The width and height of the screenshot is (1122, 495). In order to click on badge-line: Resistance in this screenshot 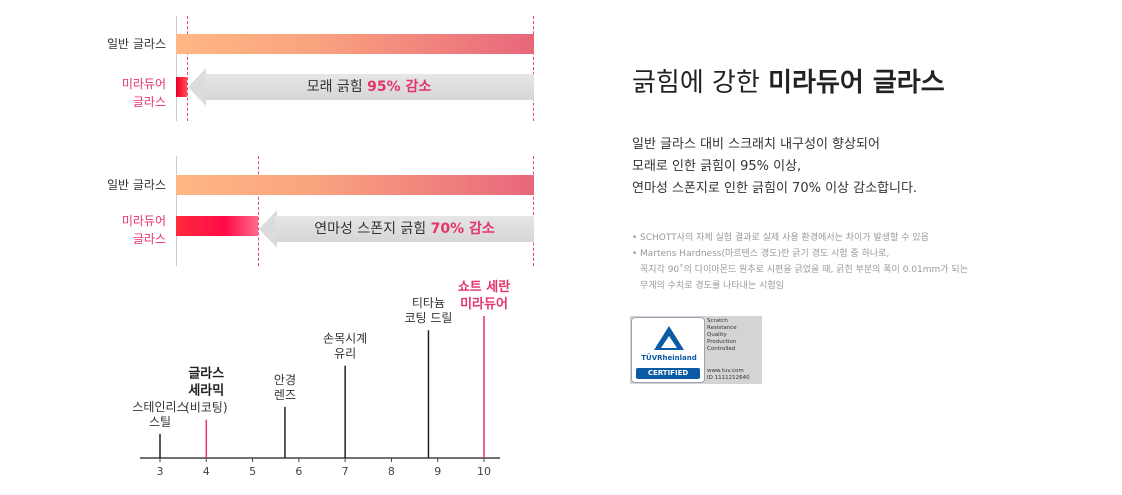, I will do `click(722, 328)`.